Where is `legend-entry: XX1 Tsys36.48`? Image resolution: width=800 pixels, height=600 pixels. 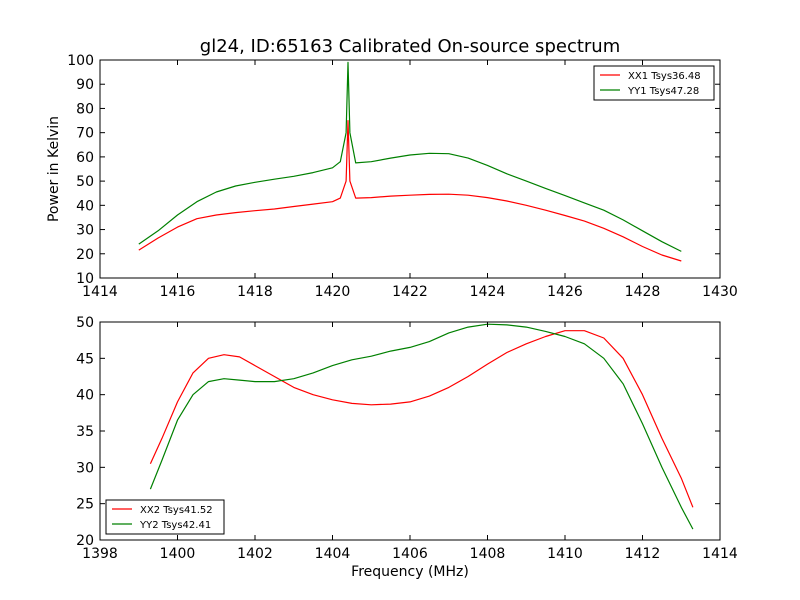 legend-entry: XX1 Tsys36.48 is located at coordinates (664, 76).